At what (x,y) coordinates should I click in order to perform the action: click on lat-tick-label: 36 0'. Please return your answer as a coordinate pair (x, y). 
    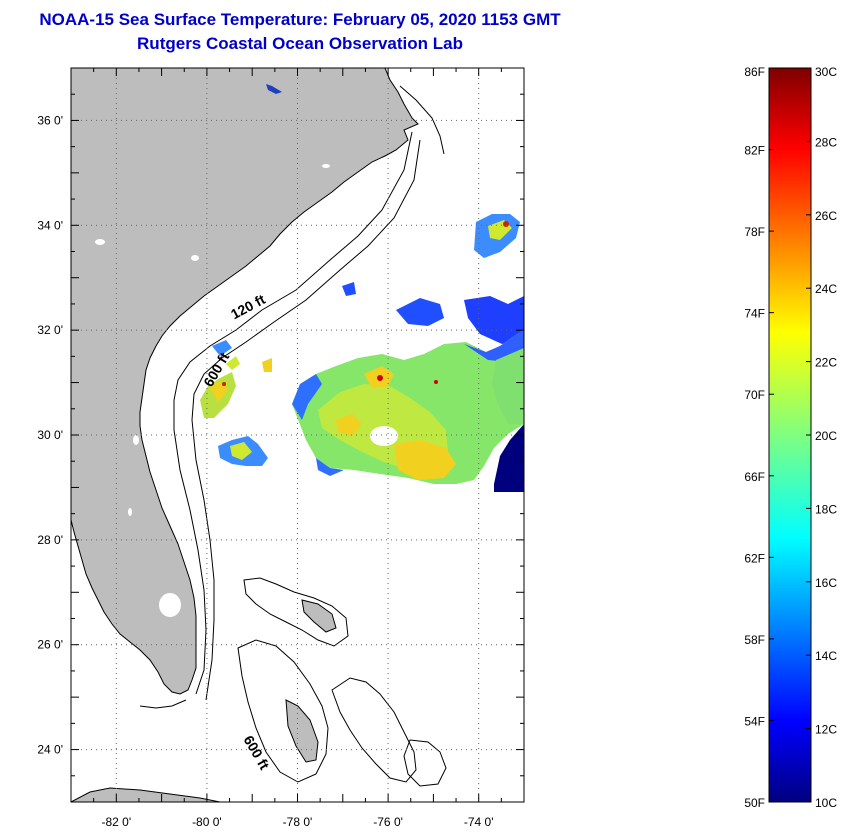
    Looking at the image, I should click on (50, 120).